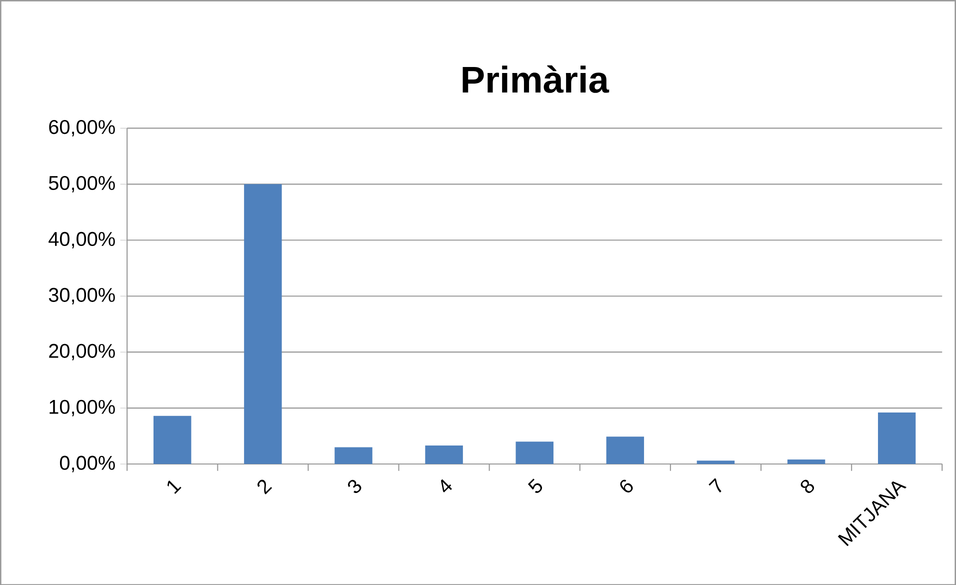 This screenshot has width=956, height=585. What do you see at coordinates (82, 408) in the screenshot?
I see `y-tick-label: 10,00%` at bounding box center [82, 408].